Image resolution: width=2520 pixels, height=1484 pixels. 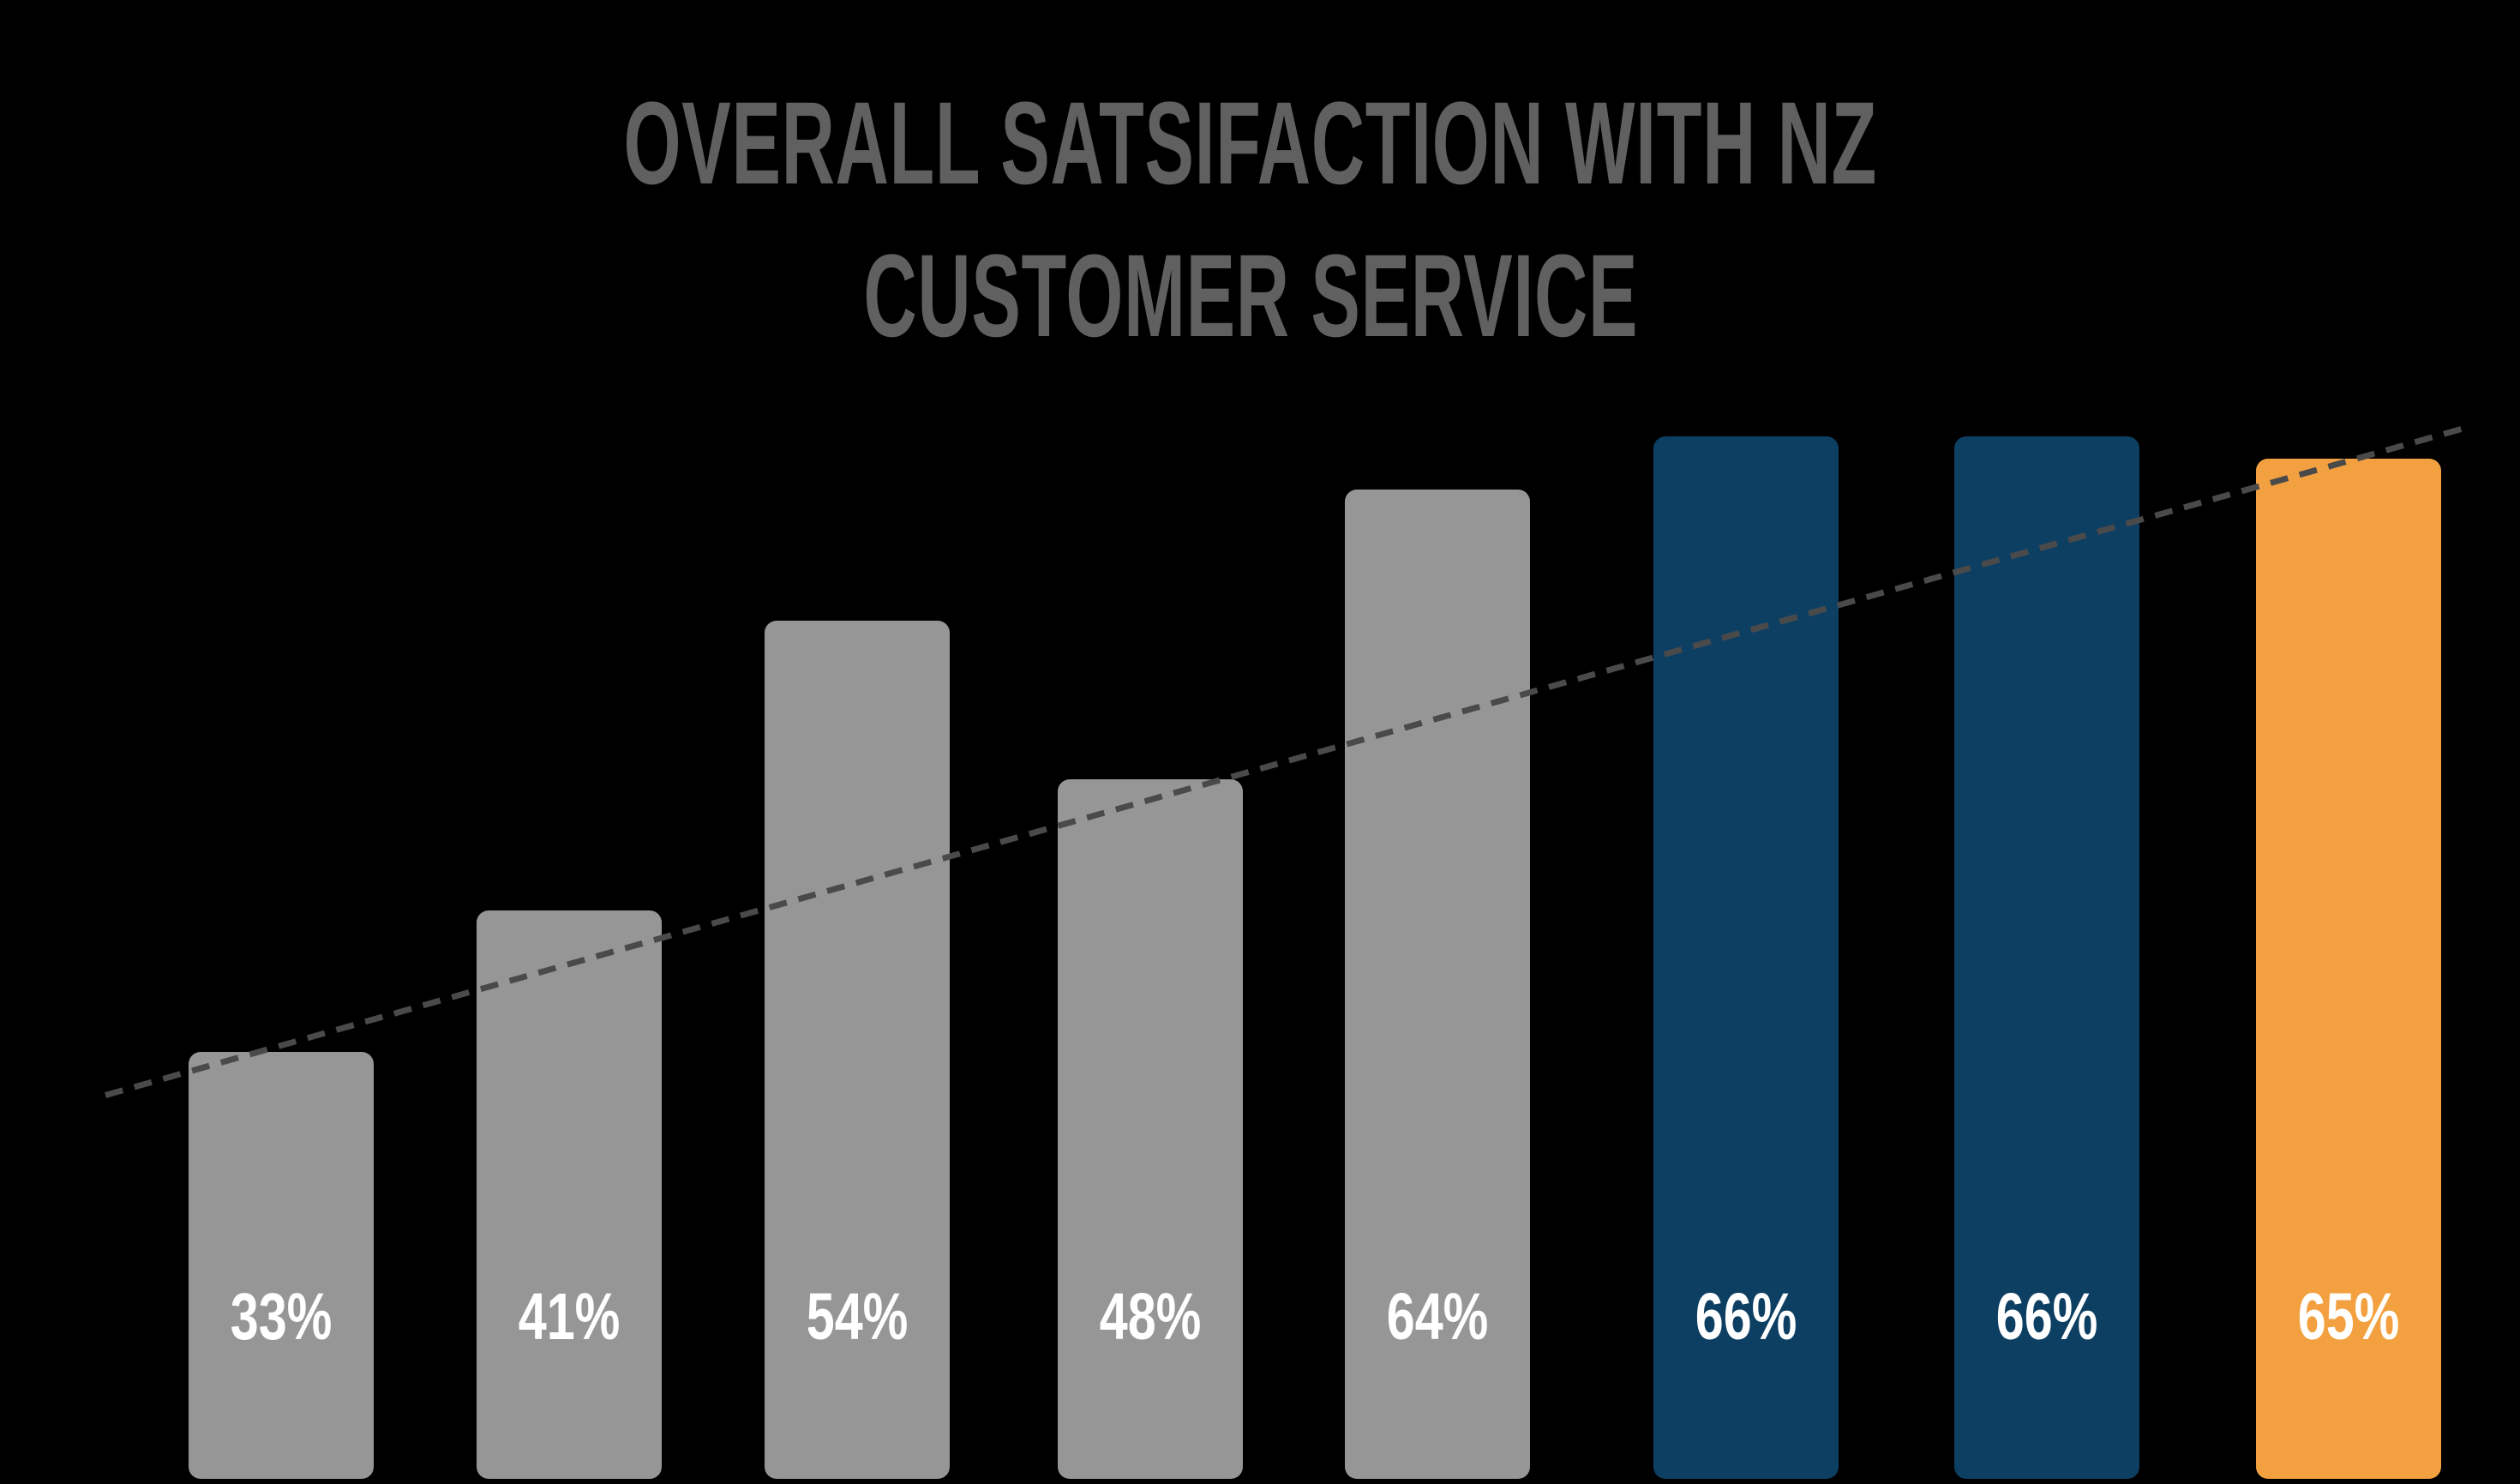 I want to click on chart-title-line-1: OVERALL SATSIFACTION WITH NZ, so click(x=1260, y=143).